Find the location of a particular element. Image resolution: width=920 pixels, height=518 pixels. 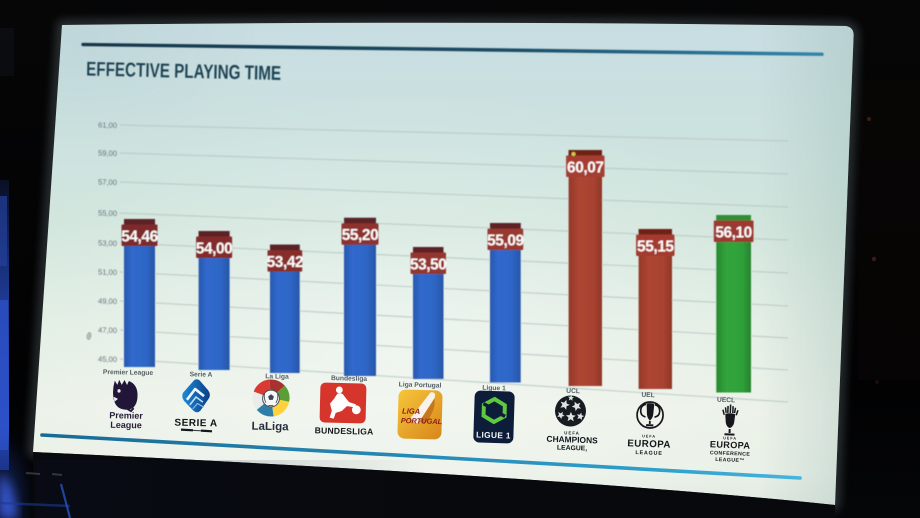

svg-text: EFFECTIVE PLAYING TIME is located at coordinates (183, 72).